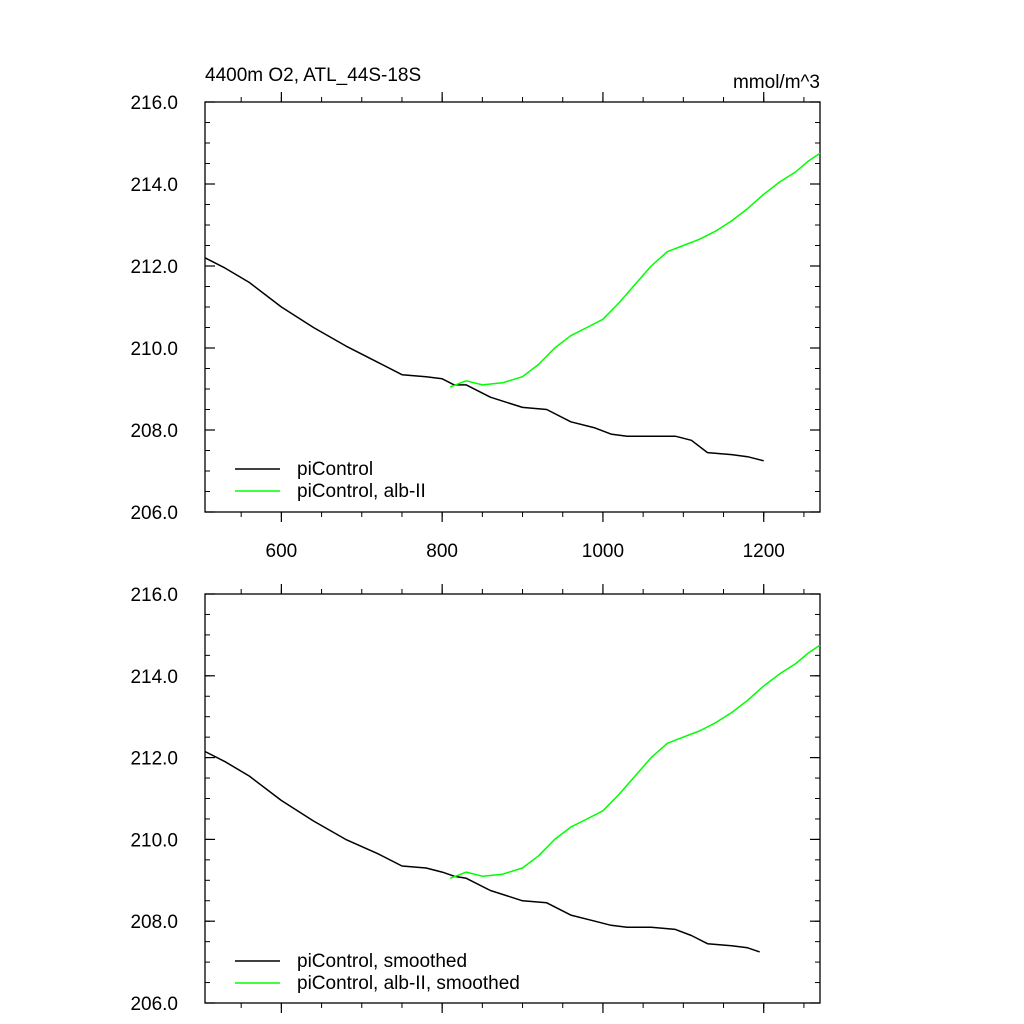 The height and width of the screenshot is (1024, 1024). What do you see at coordinates (282, 551) in the screenshot?
I see `x-tick-label: 600` at bounding box center [282, 551].